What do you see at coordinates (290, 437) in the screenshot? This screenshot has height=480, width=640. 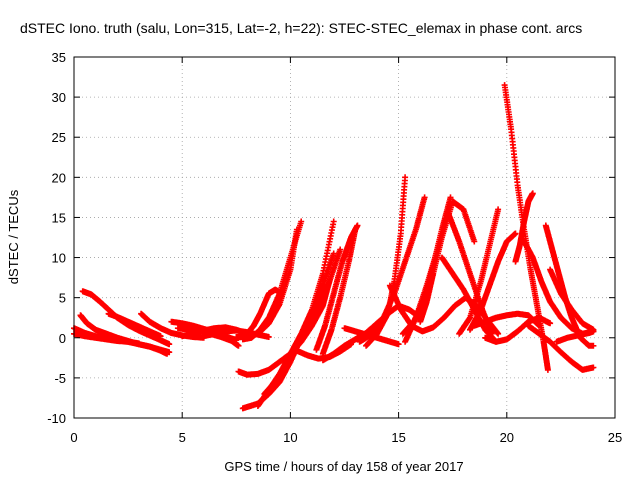 I see `x-tick-label: 10` at bounding box center [290, 437].